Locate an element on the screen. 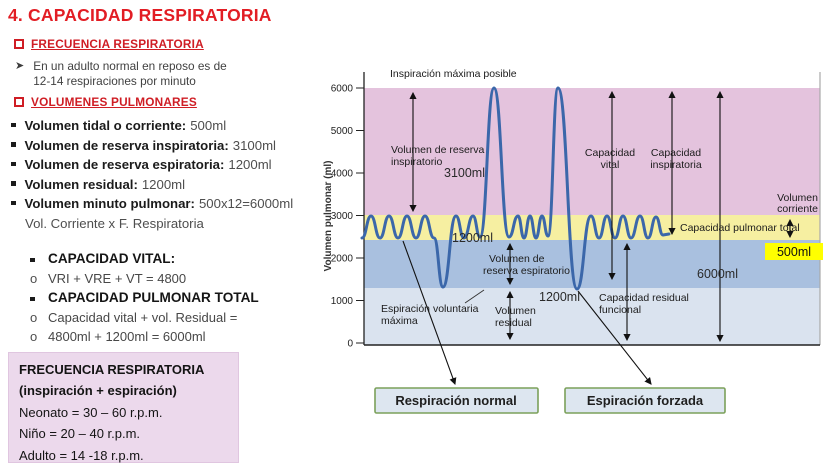 Image resolution: width=828 pixels, height=466 pixels. legend-label-espiracion-forzada: Espiración forzada is located at coordinates (645, 400).